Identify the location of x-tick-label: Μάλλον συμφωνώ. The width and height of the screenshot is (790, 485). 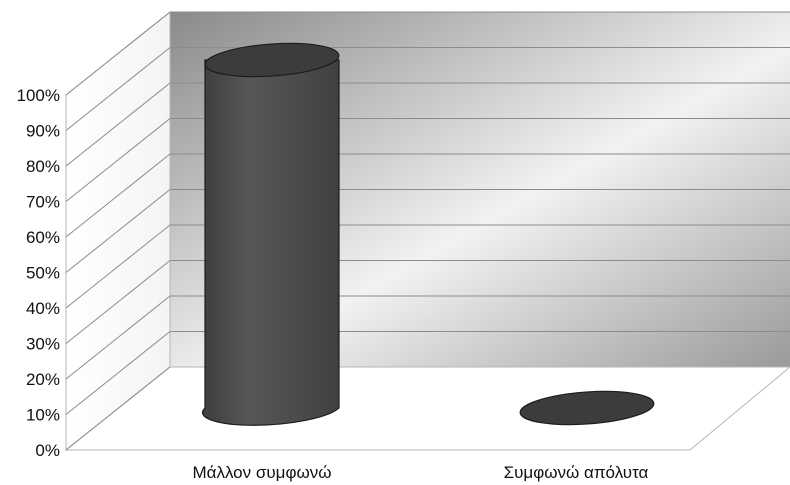
(261, 472).